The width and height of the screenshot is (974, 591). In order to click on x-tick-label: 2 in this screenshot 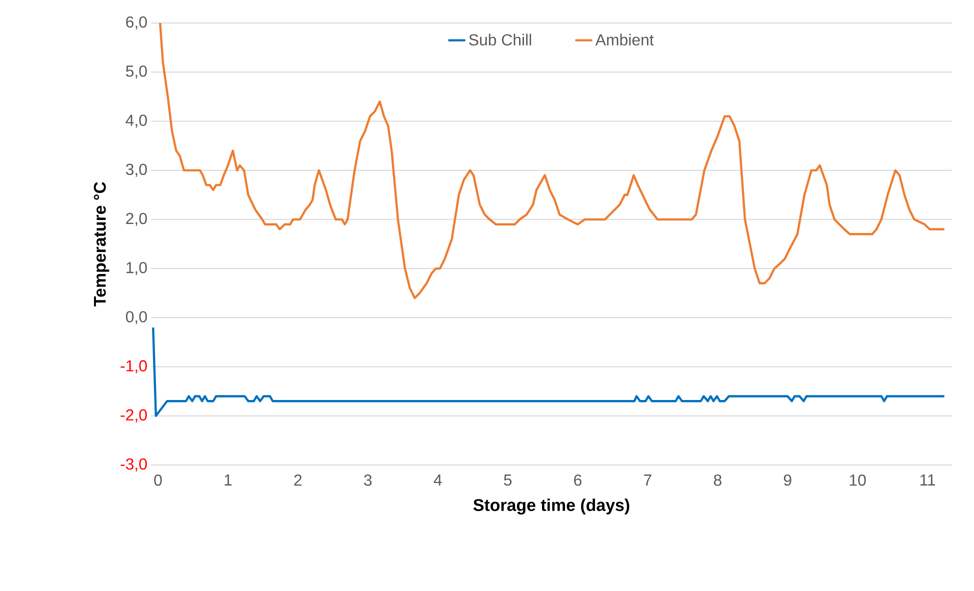, I will do `click(298, 480)`.